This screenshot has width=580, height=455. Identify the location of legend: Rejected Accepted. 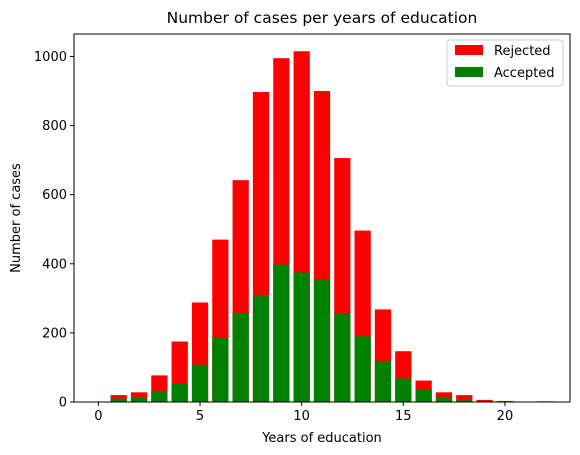
(505, 63).